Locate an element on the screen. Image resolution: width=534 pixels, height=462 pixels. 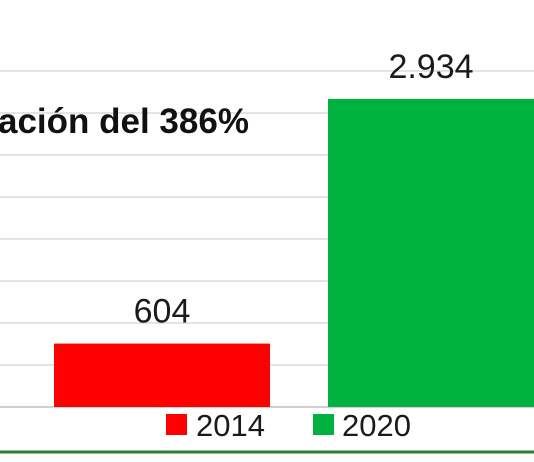
data-label-2020: 2.934 is located at coordinates (430, 67).